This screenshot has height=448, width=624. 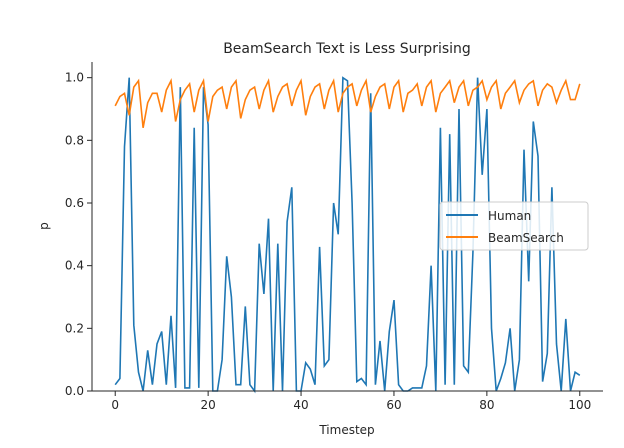 I want to click on y-ticks: 0.0 0.2 0.4 0.6 0.8 1.0, so click(x=78, y=234).